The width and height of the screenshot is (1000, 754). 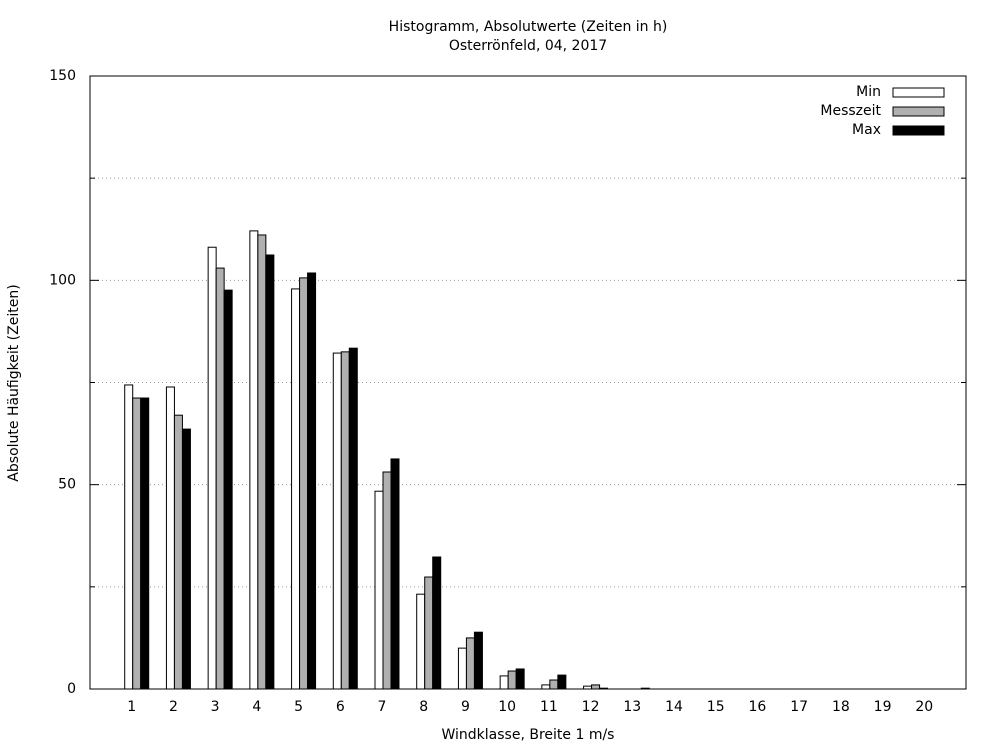 I want to click on x-tick-label: 19, so click(x=883, y=707).